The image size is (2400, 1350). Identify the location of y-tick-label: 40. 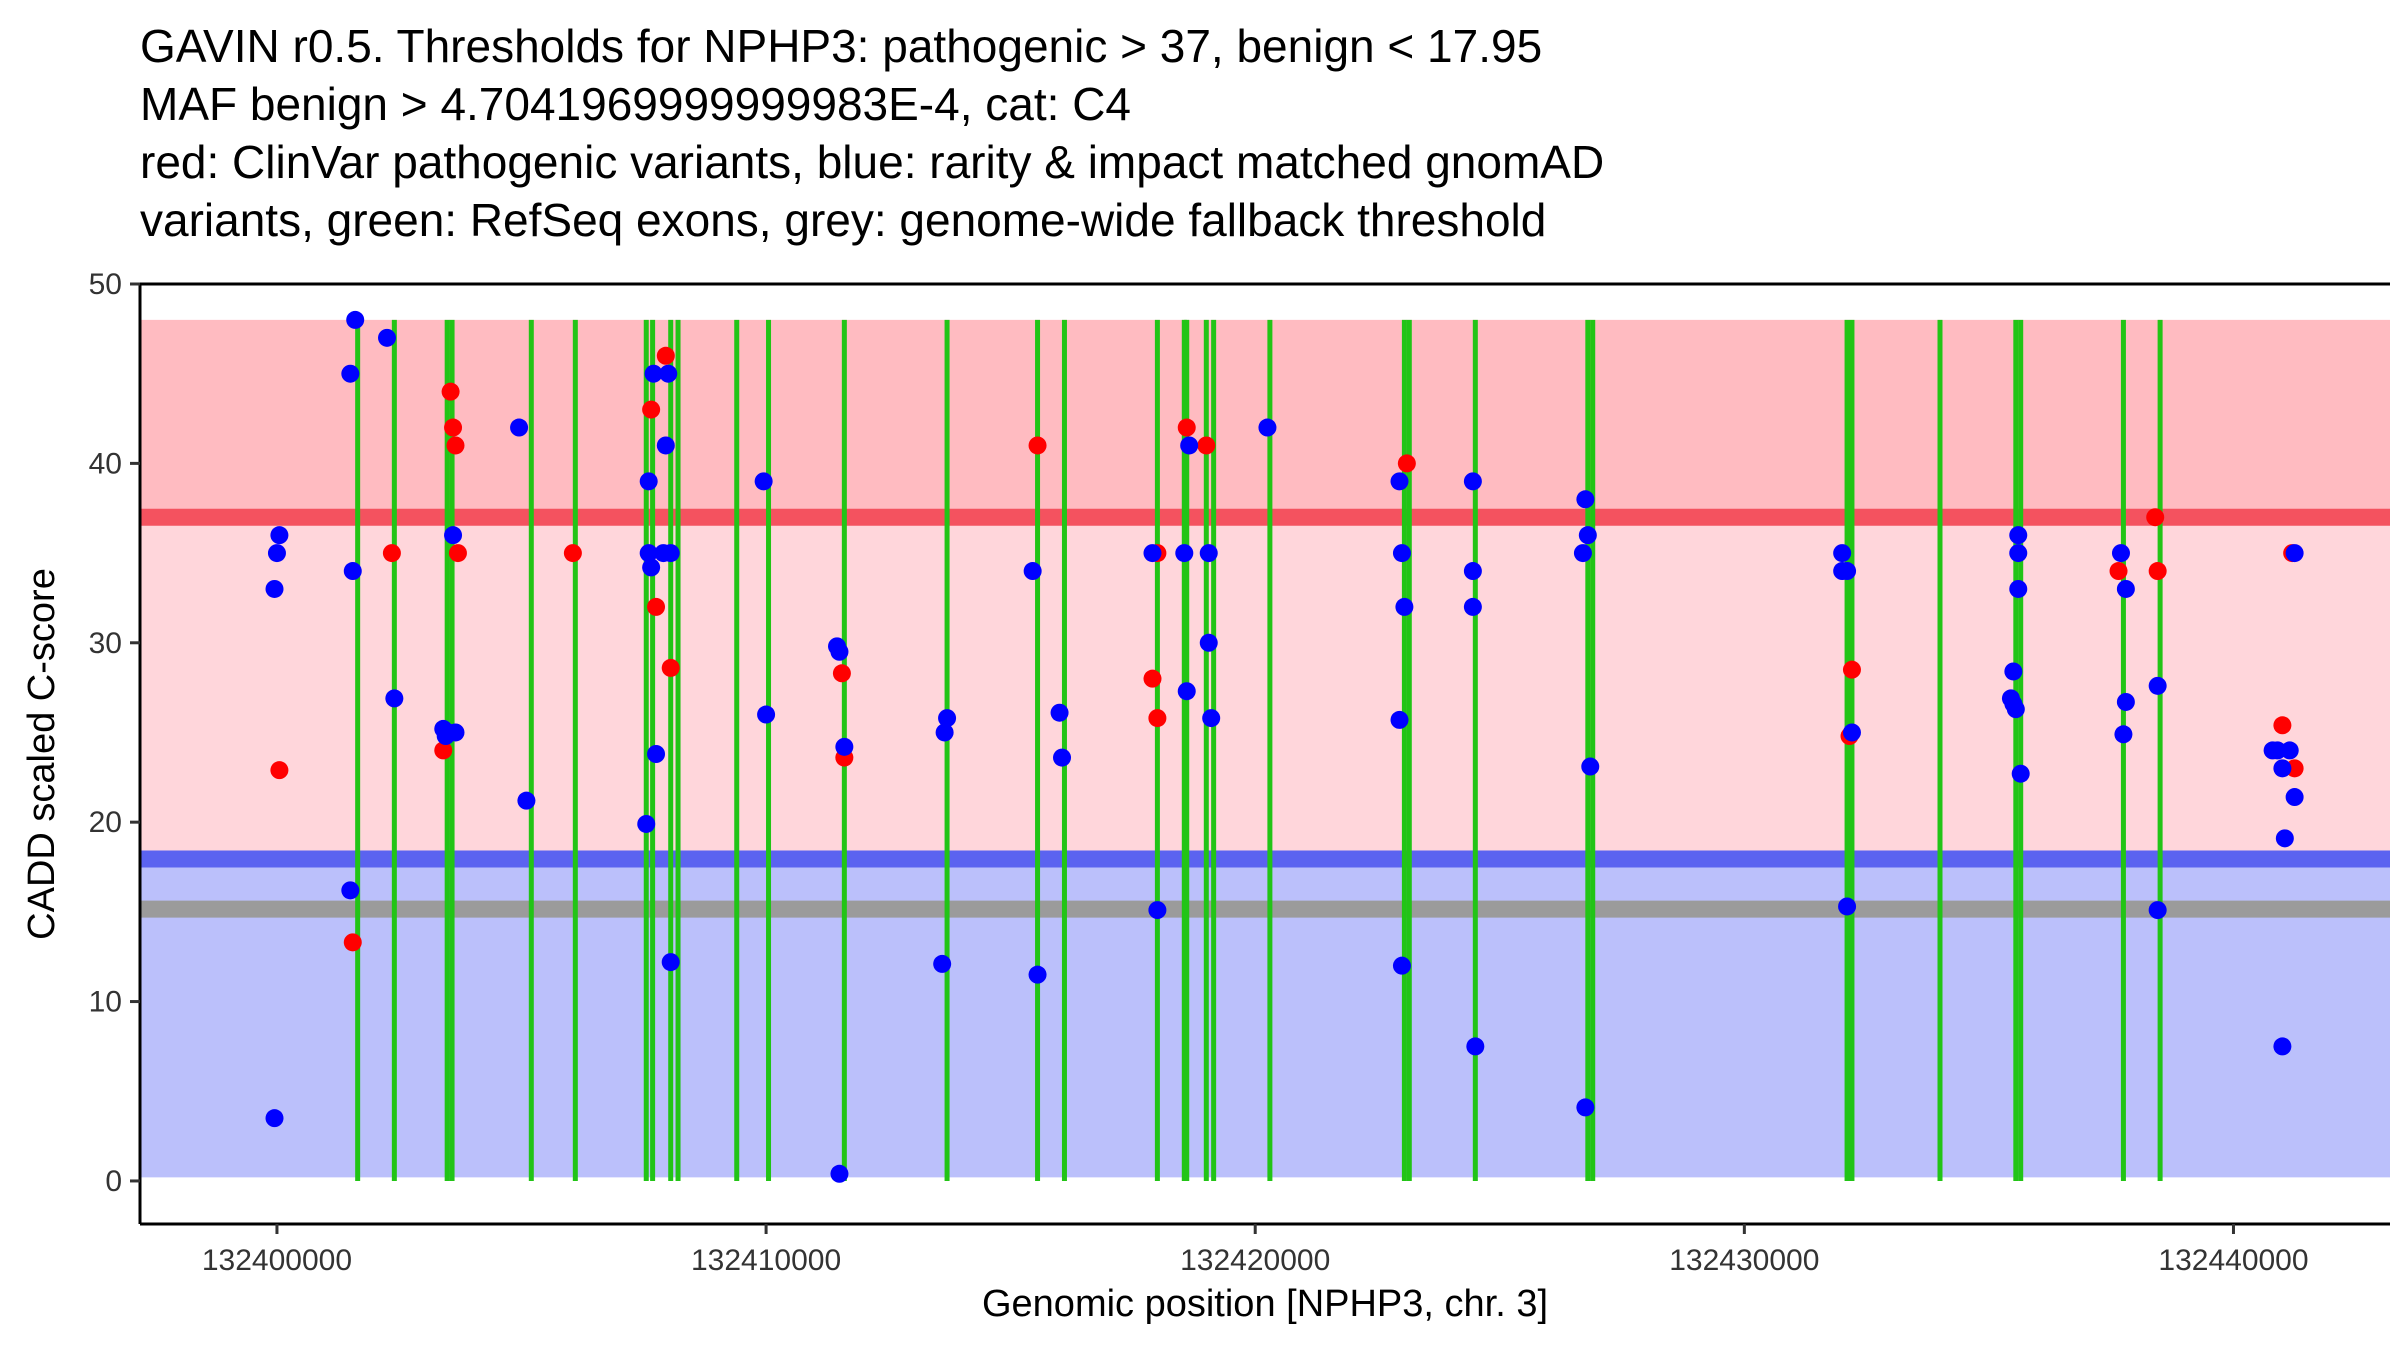
(105, 463).